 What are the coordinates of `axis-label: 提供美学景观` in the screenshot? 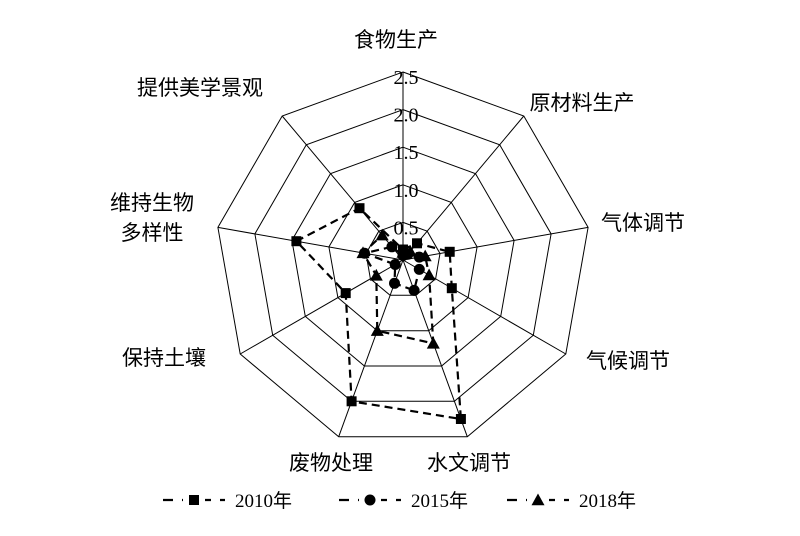 It's located at (200, 88).